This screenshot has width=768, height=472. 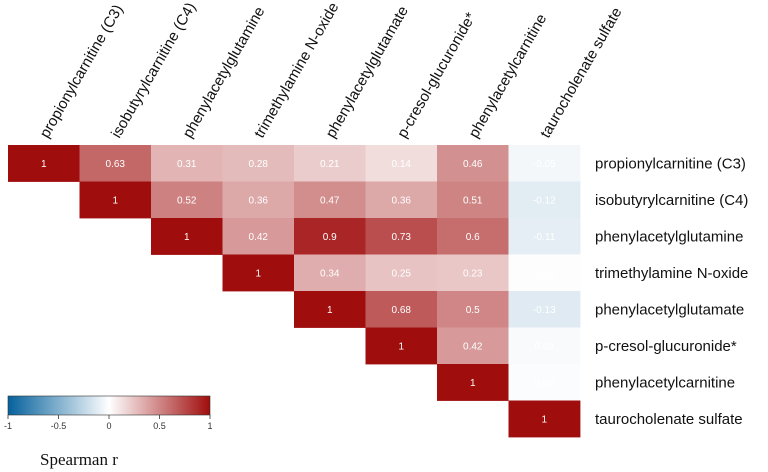 I want to click on cell-value-label: 0.28, so click(x=259, y=164).